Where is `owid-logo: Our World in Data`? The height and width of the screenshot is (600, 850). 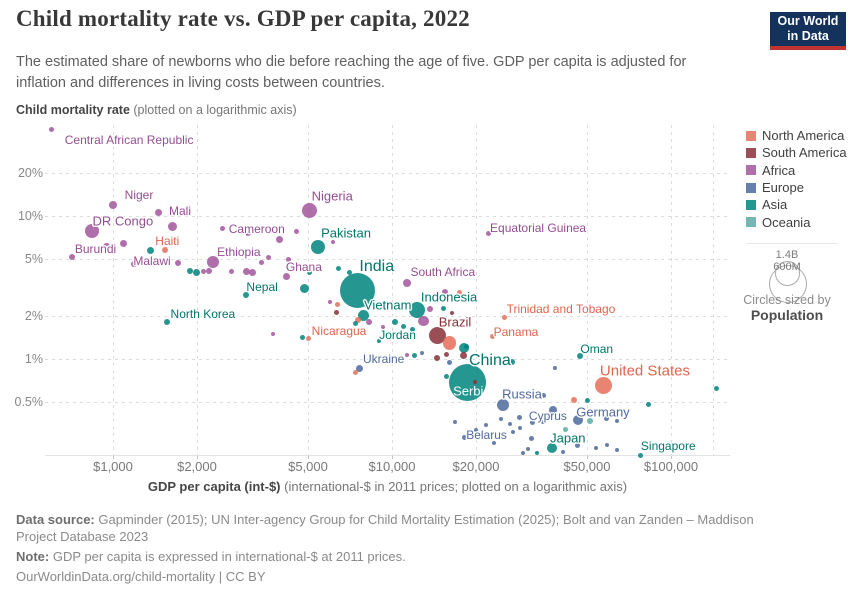 owid-logo: Our World in Data is located at coordinates (808, 31).